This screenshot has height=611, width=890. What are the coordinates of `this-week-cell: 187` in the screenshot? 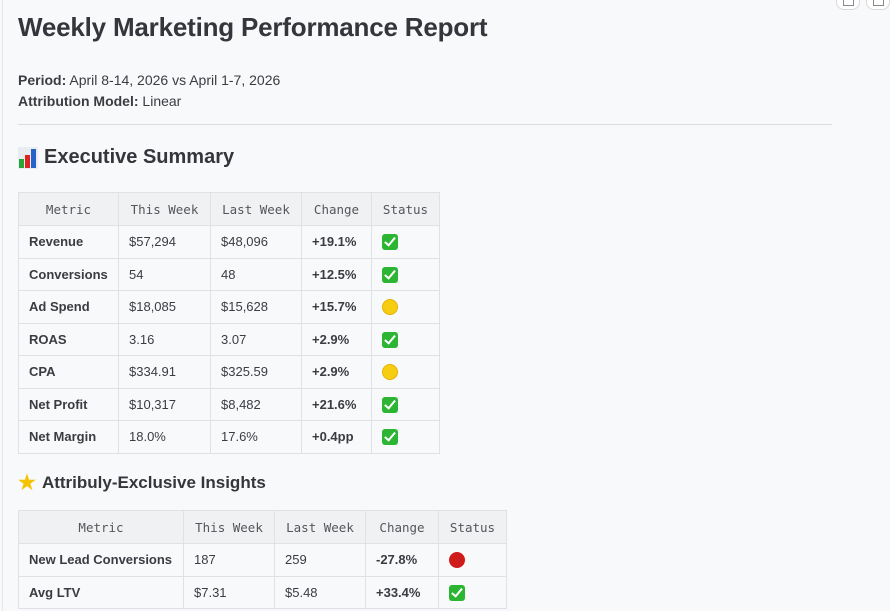 It's located at (229, 560).